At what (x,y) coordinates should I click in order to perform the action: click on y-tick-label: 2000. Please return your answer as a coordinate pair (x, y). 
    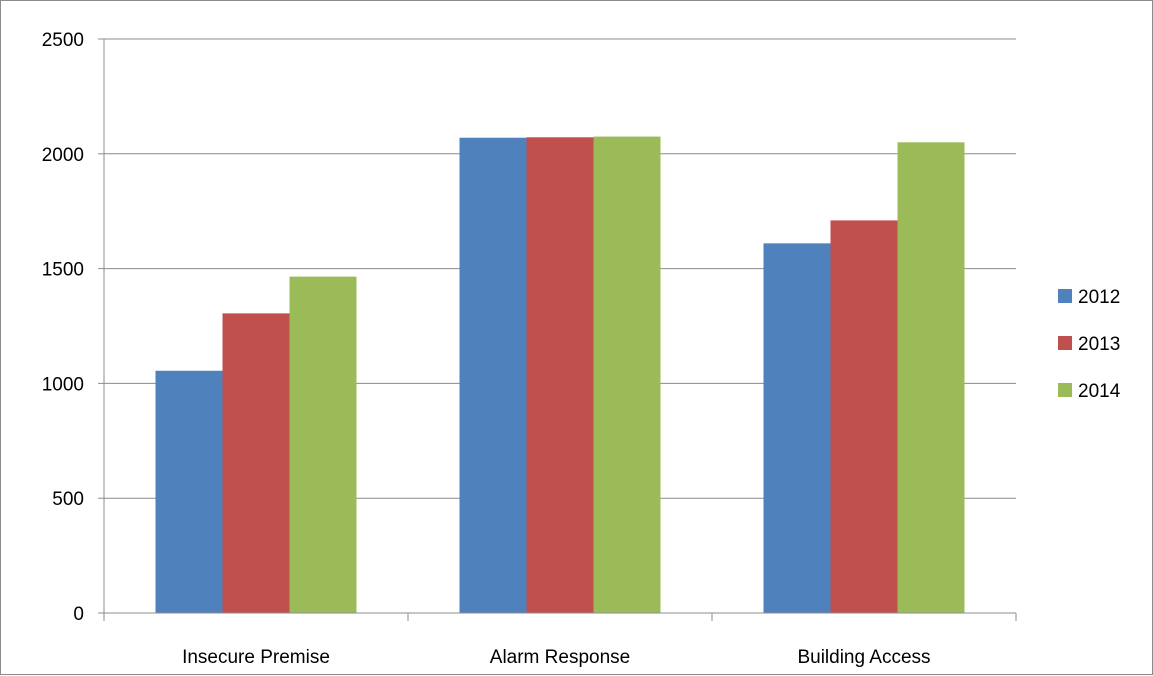
    Looking at the image, I should click on (63, 155).